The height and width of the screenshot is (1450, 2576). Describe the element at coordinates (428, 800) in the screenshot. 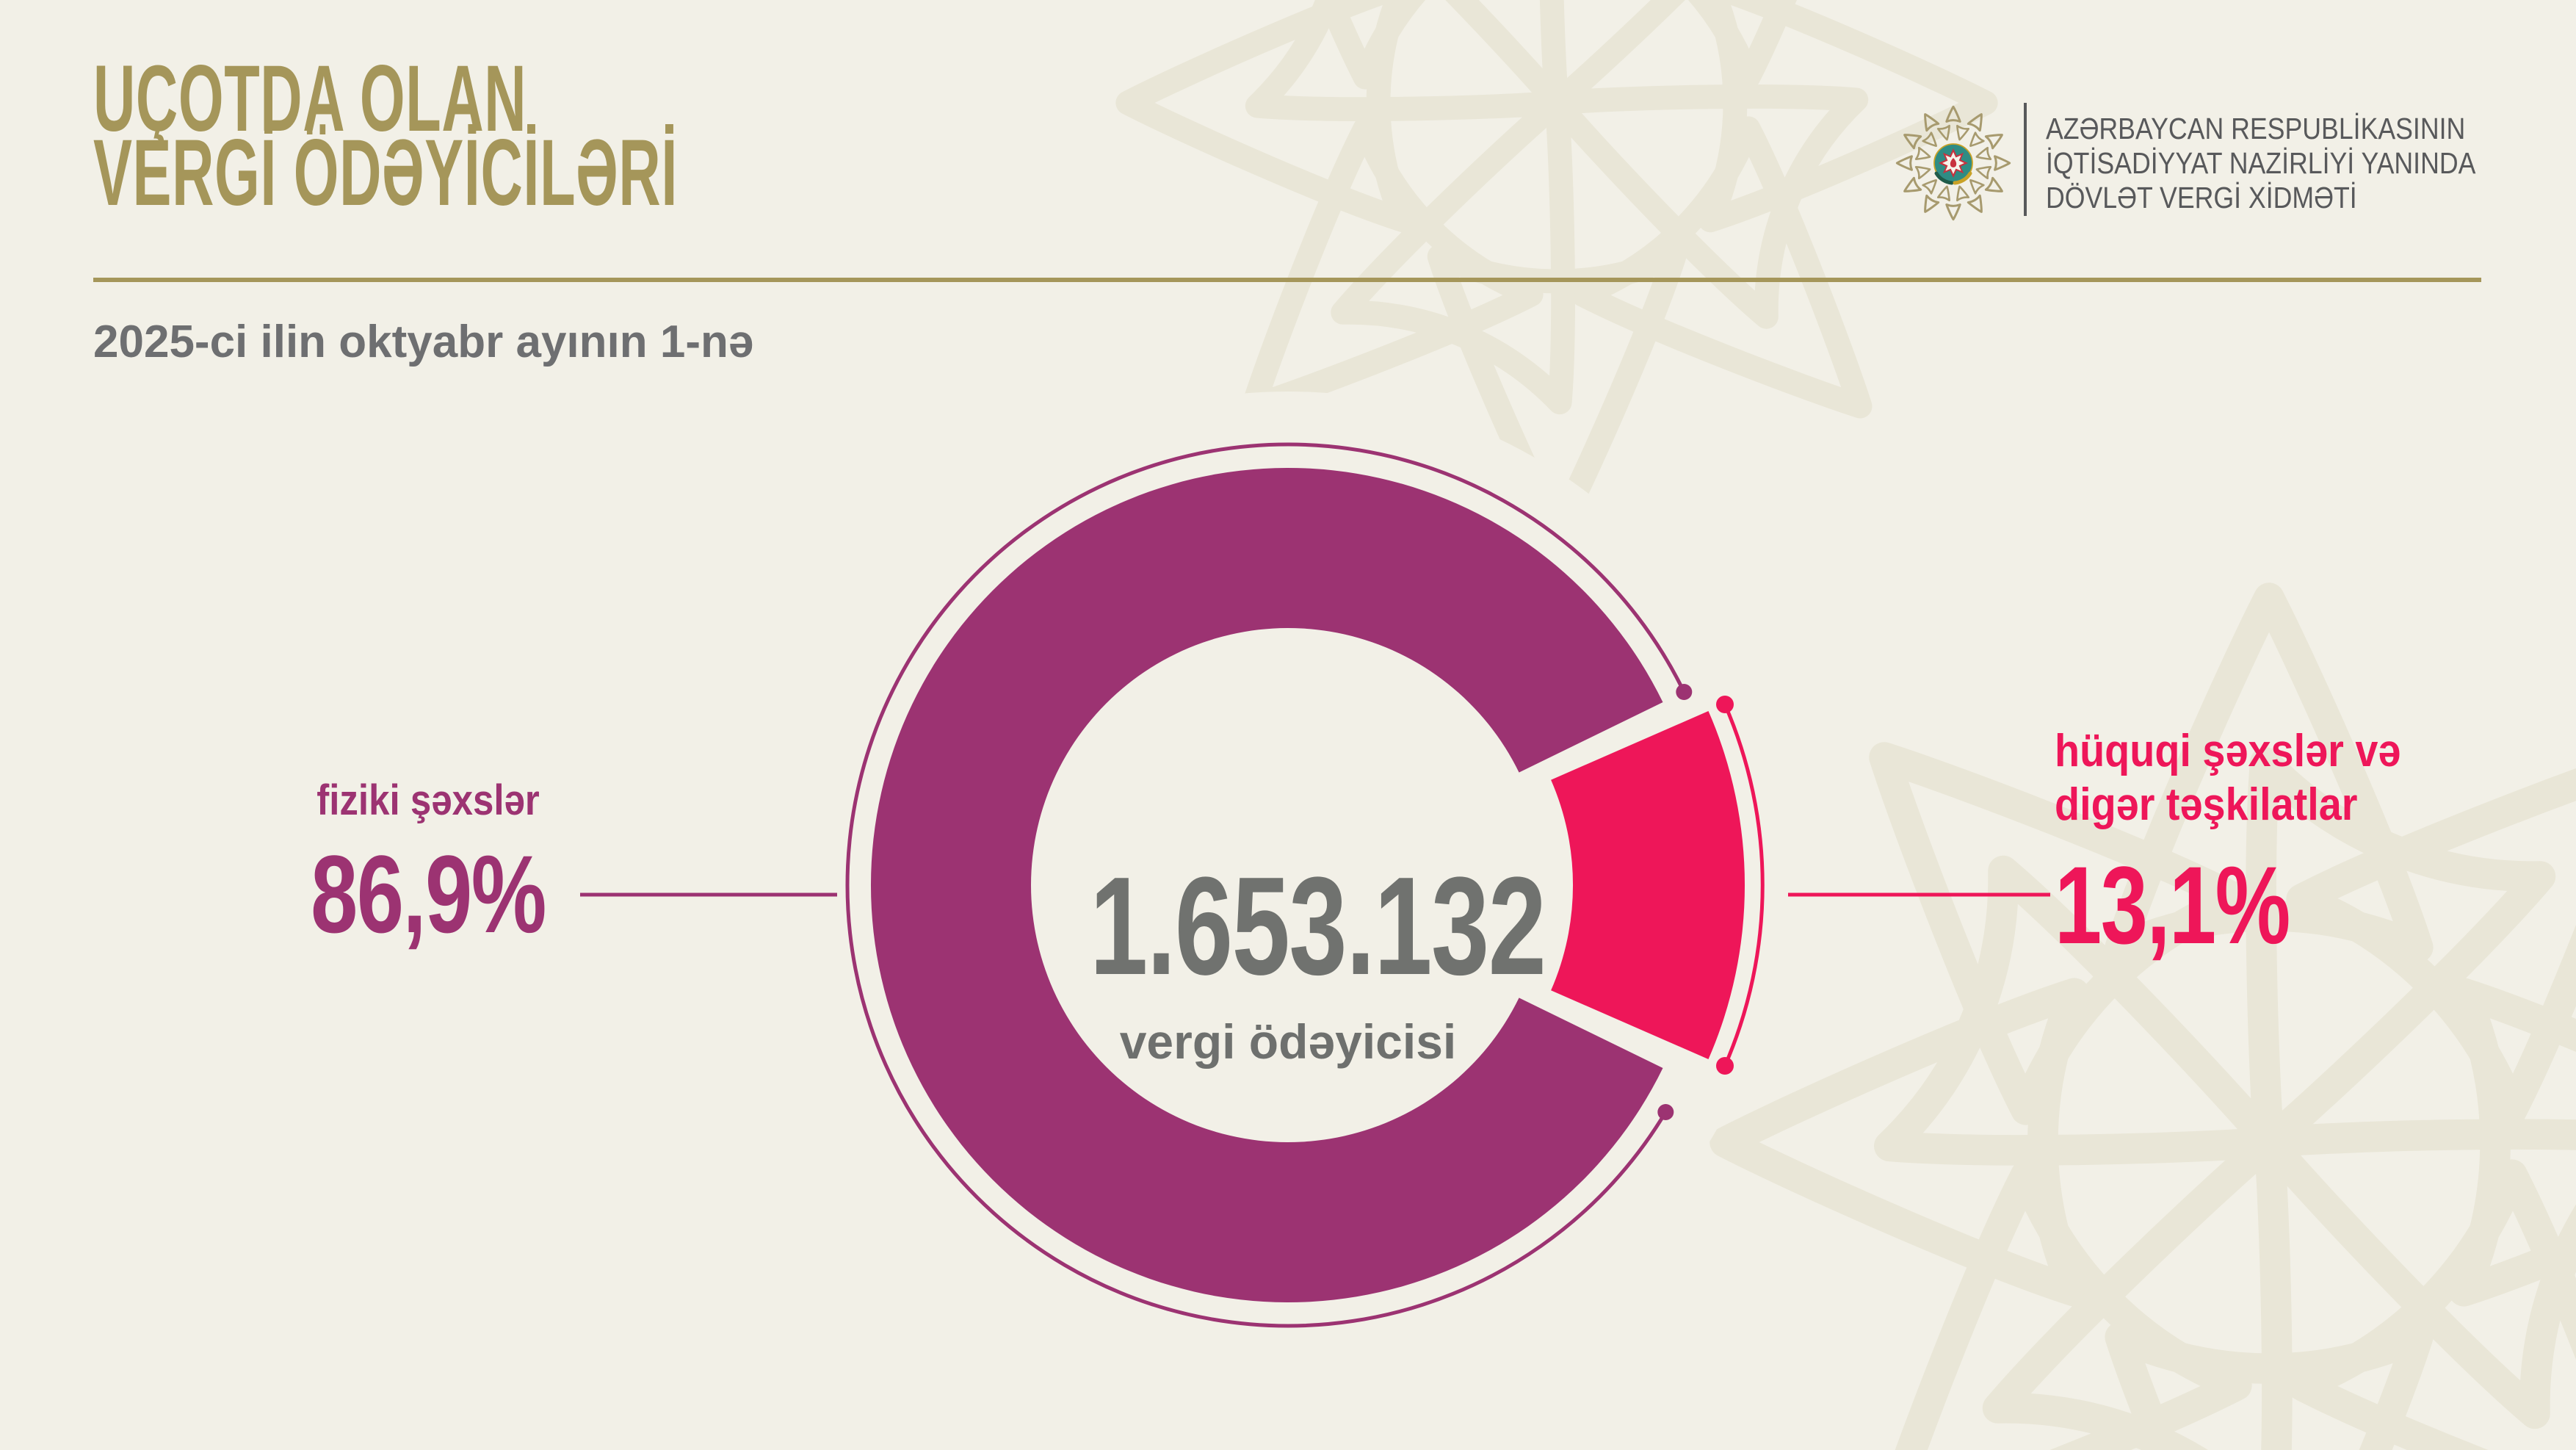

I see `left-slice-name: fiziki şəxslər` at that location.